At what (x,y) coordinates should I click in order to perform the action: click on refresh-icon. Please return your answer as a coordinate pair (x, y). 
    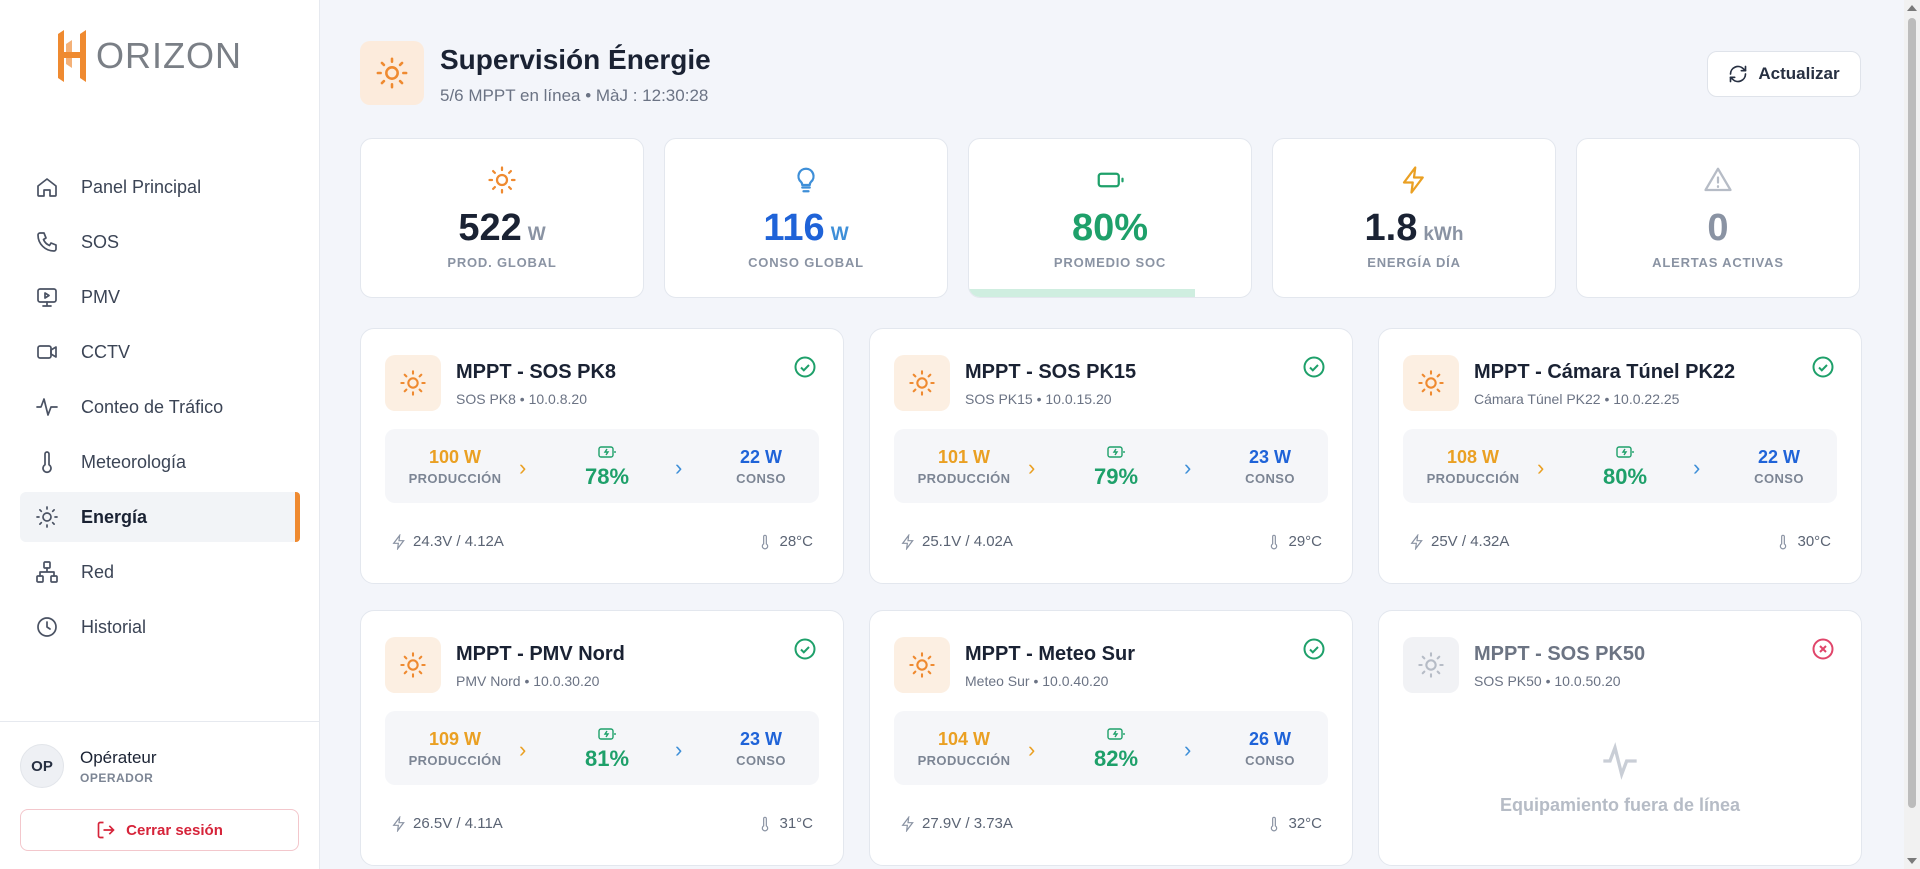
    Looking at the image, I should click on (1738, 74).